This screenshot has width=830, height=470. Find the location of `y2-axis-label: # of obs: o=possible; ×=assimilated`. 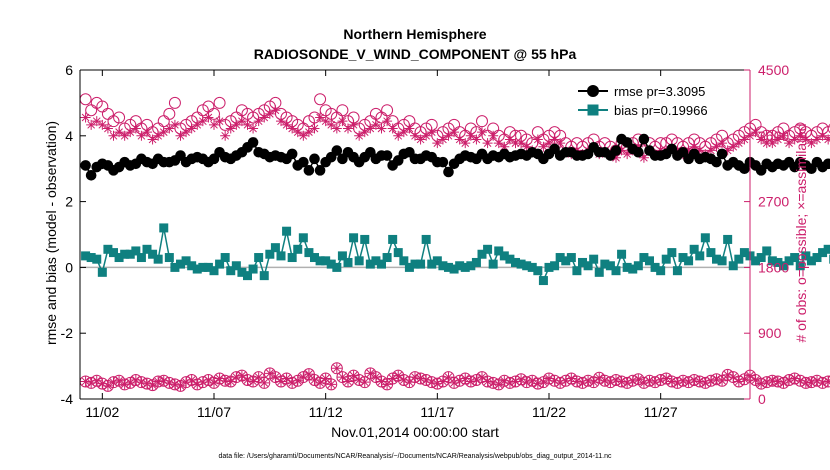

y2-axis-label: # of obs: o=possible; ×=assimilated is located at coordinates (801, 232).